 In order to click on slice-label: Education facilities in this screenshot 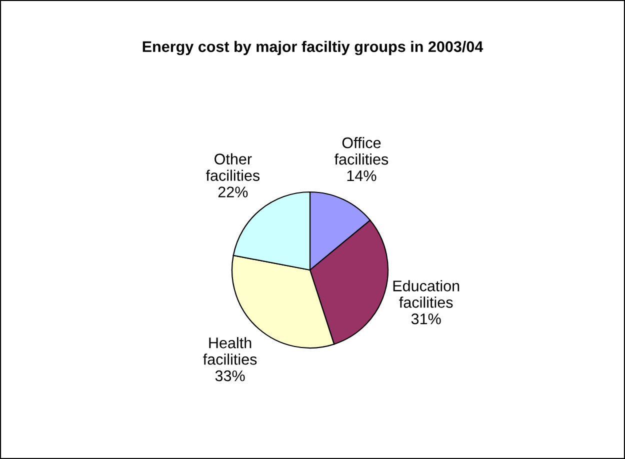, I will do `click(426, 294)`.